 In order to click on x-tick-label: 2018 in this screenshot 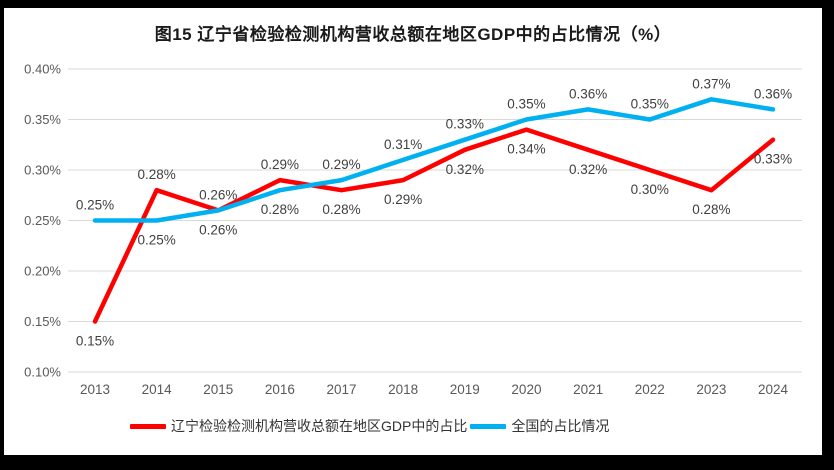, I will do `click(403, 389)`.